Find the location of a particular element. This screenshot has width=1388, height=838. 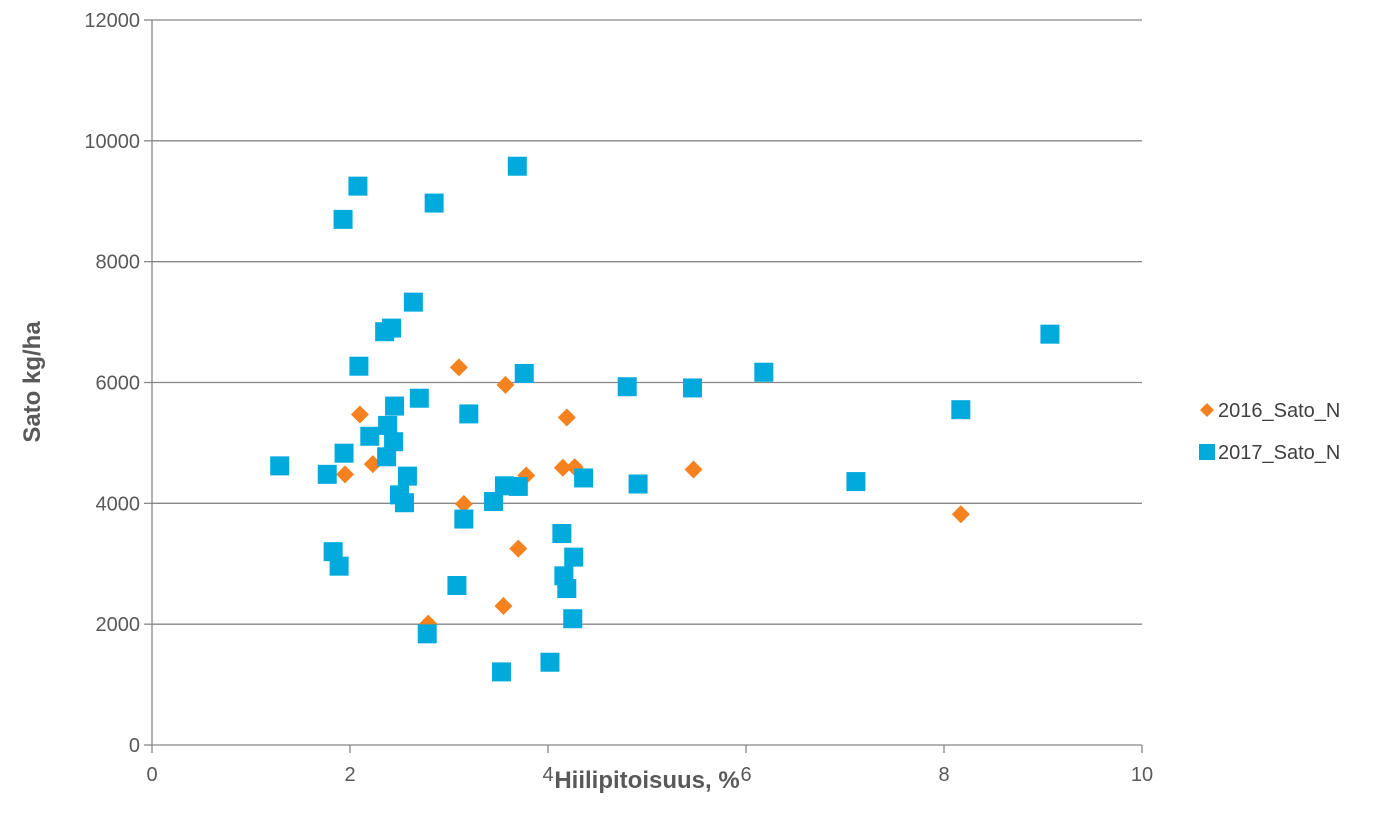

legend: 2016_Sato_N 2017_Sato_N is located at coordinates (1269, 432).